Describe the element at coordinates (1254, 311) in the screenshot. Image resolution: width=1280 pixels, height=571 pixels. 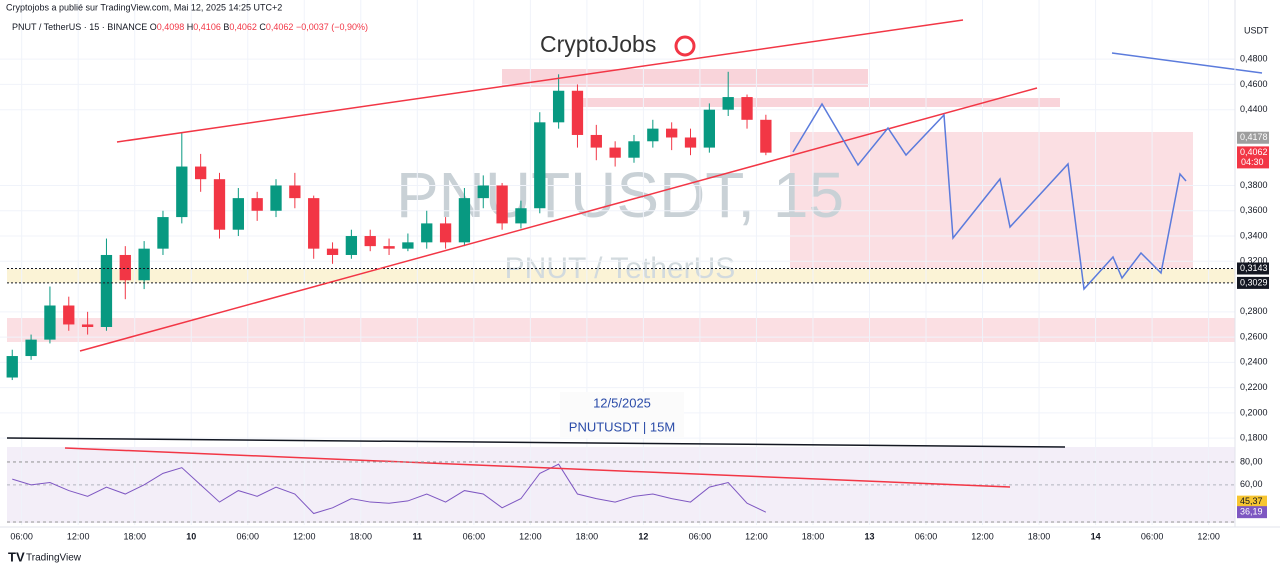
I see `y-tick-label: 0,2800` at that location.